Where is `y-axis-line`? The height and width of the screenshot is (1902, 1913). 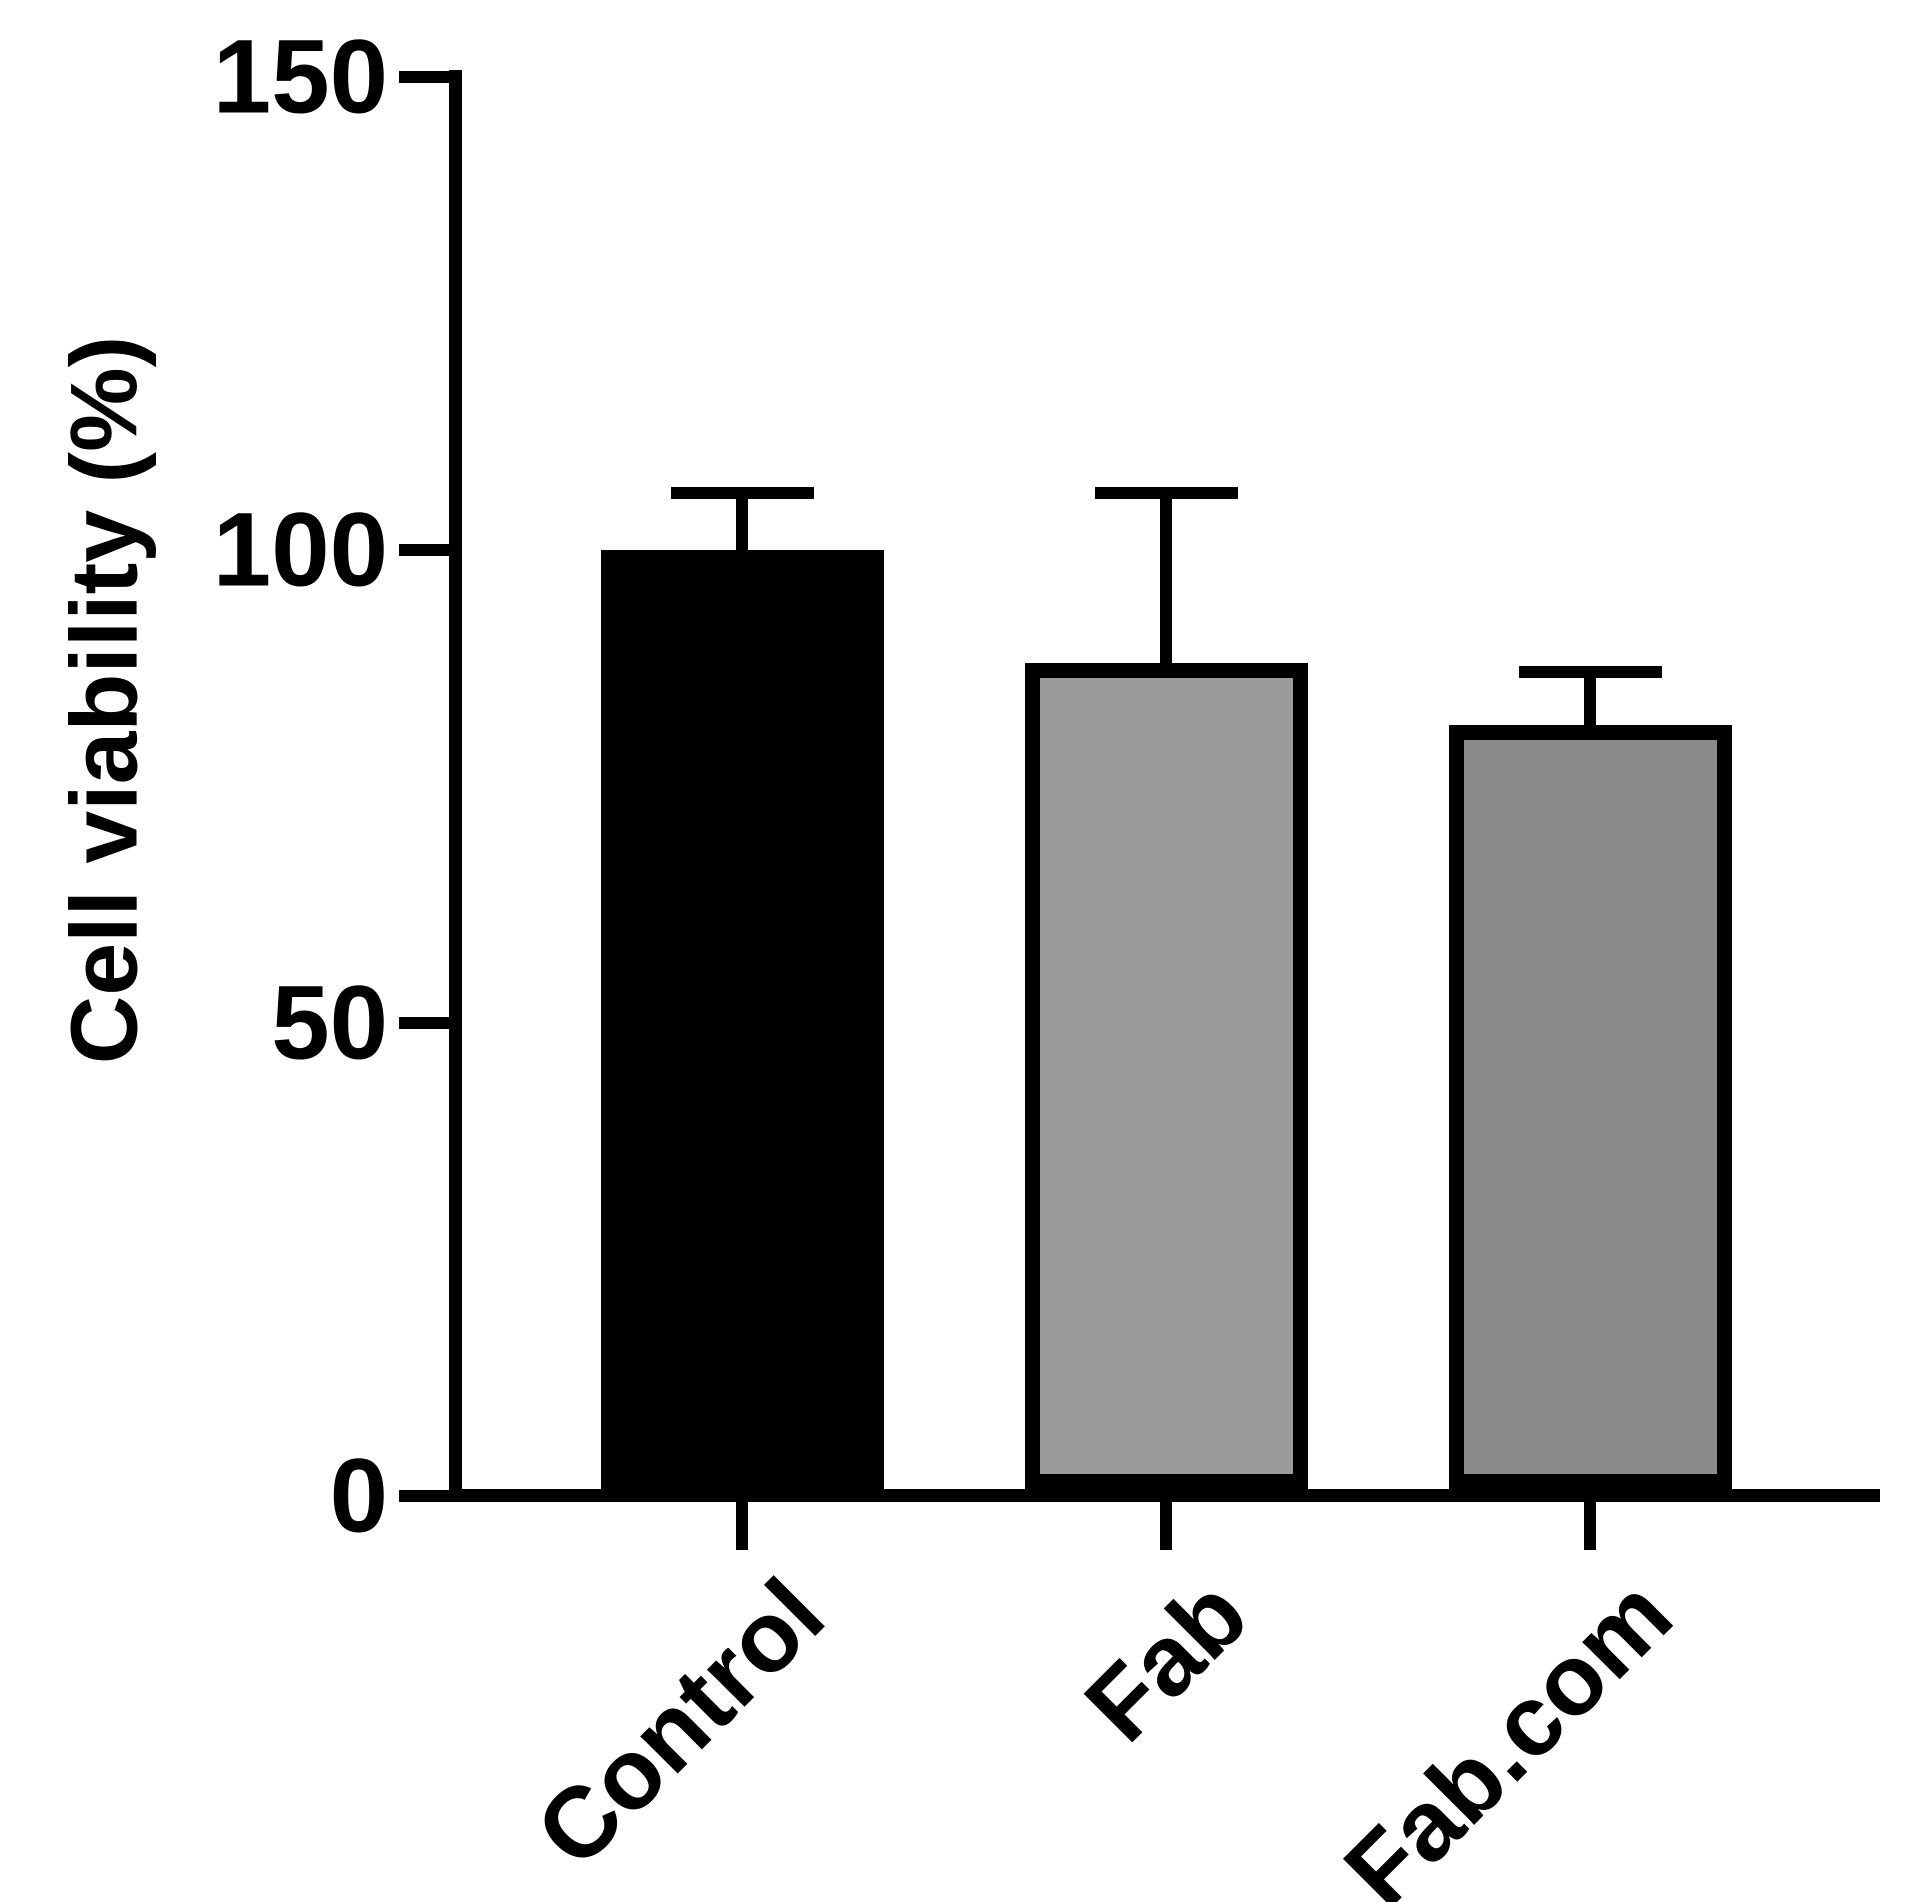 y-axis-line is located at coordinates (455, 786).